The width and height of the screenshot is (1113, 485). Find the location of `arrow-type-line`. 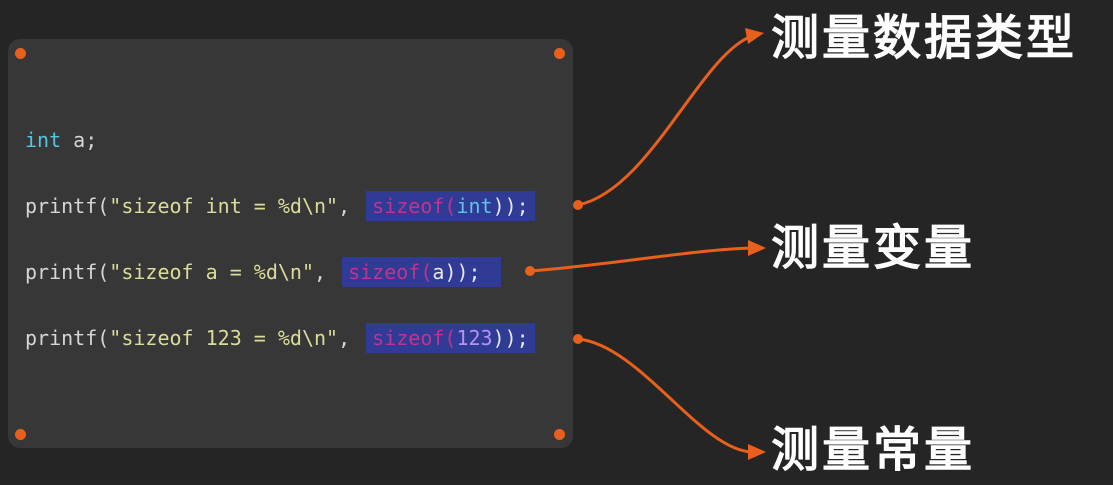

arrow-type-line is located at coordinates (665, 120).